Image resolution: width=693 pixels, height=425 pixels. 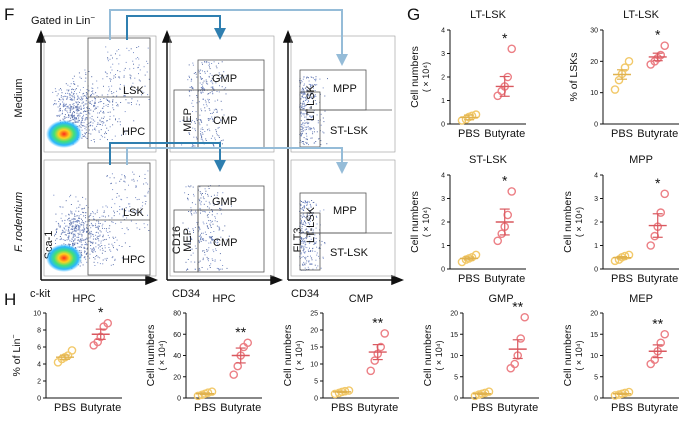 I want to click on gate-gmp-2: GMP, so click(x=224, y=202).